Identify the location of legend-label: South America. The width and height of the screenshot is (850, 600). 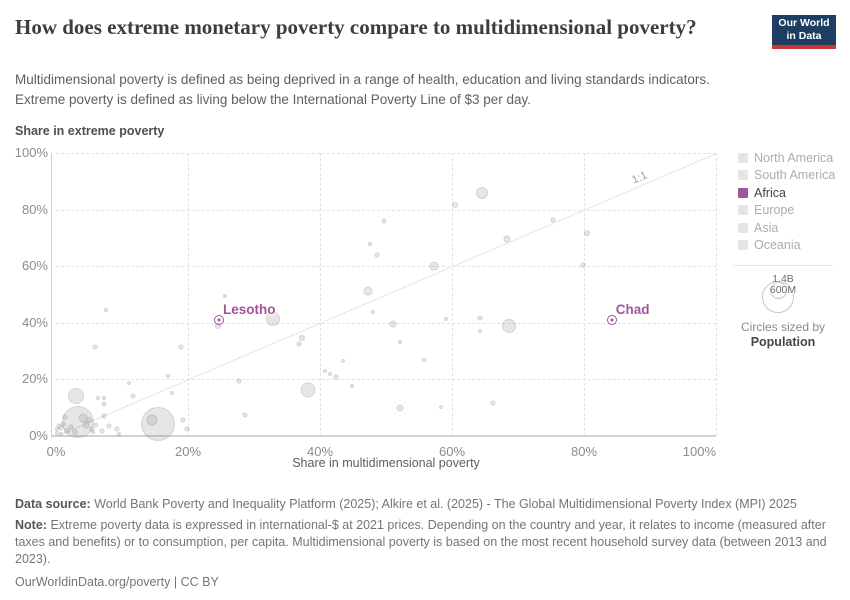
(795, 175).